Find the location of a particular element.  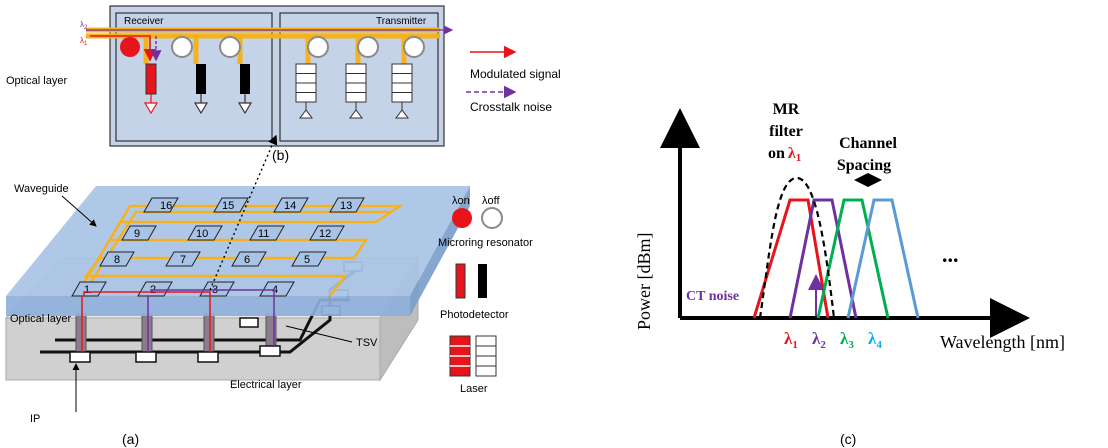

lambda-off-label: λoff is located at coordinates (491, 201).